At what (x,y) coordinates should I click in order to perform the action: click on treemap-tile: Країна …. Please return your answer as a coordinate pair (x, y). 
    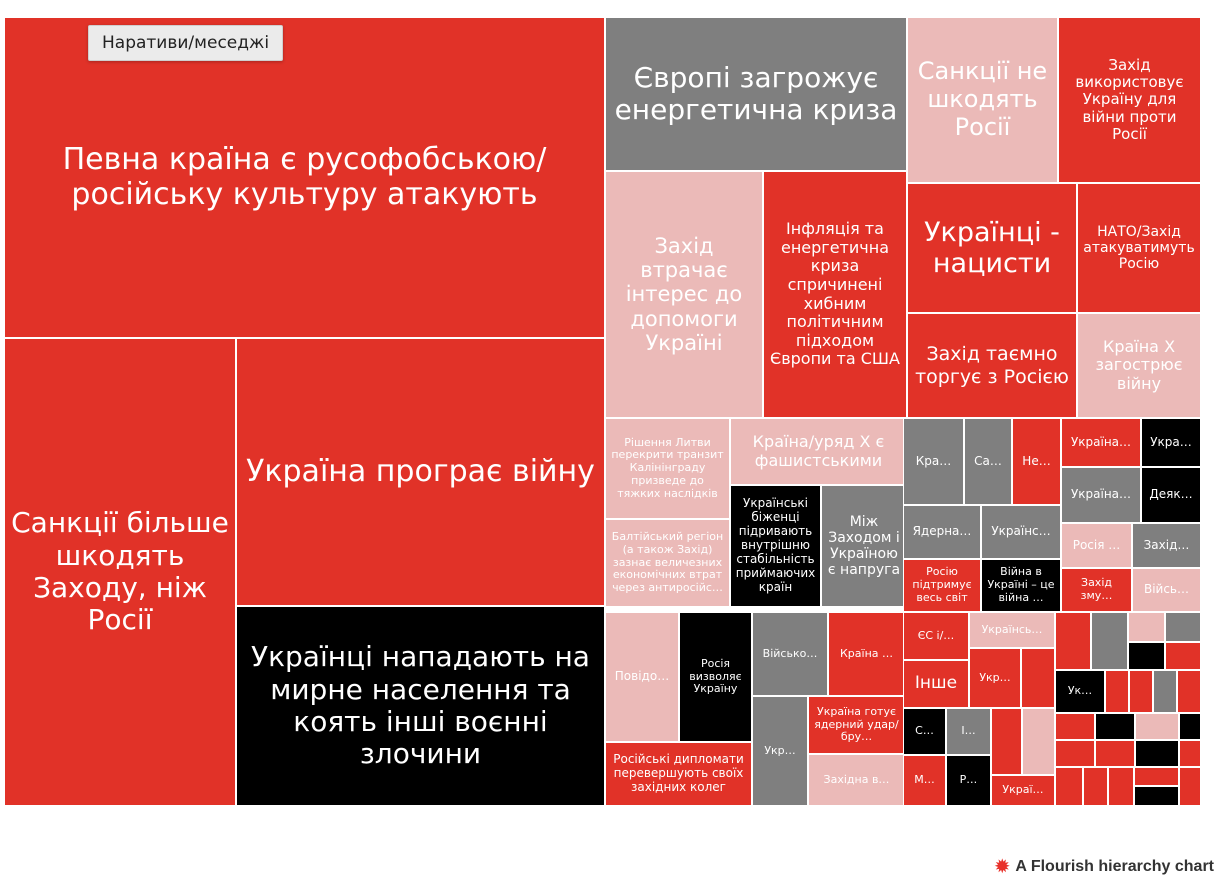
    Looking at the image, I should click on (866, 654).